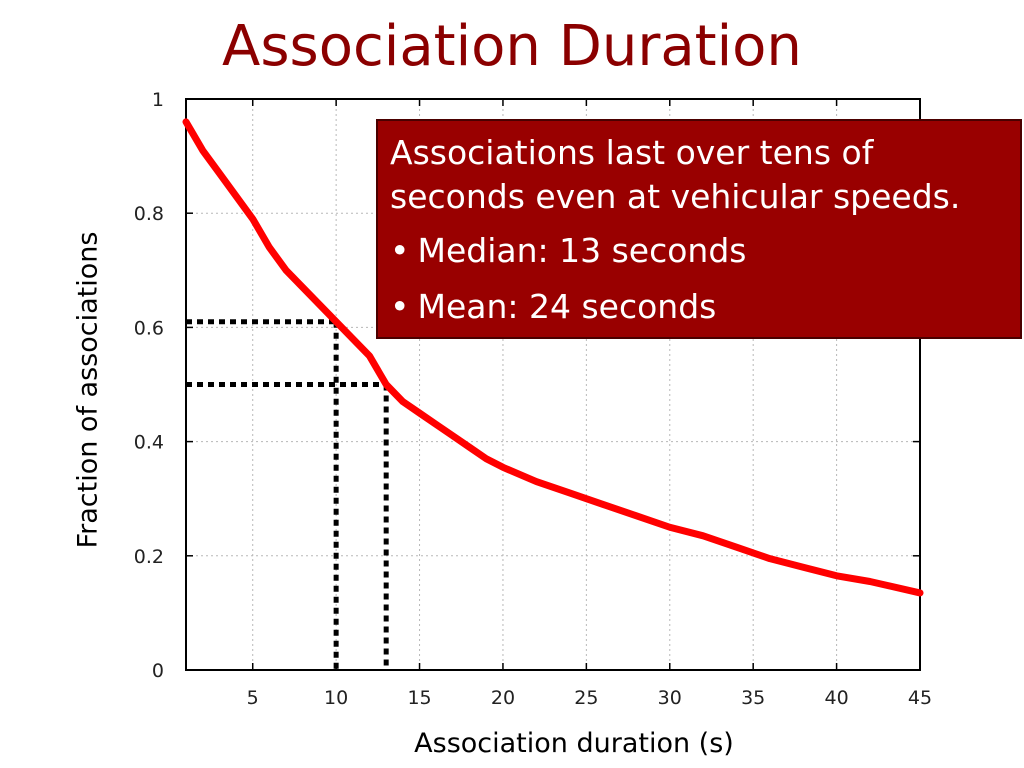 The height and width of the screenshot is (768, 1024). Describe the element at coordinates (503, 698) in the screenshot. I see `x-tick-label: 20` at that location.